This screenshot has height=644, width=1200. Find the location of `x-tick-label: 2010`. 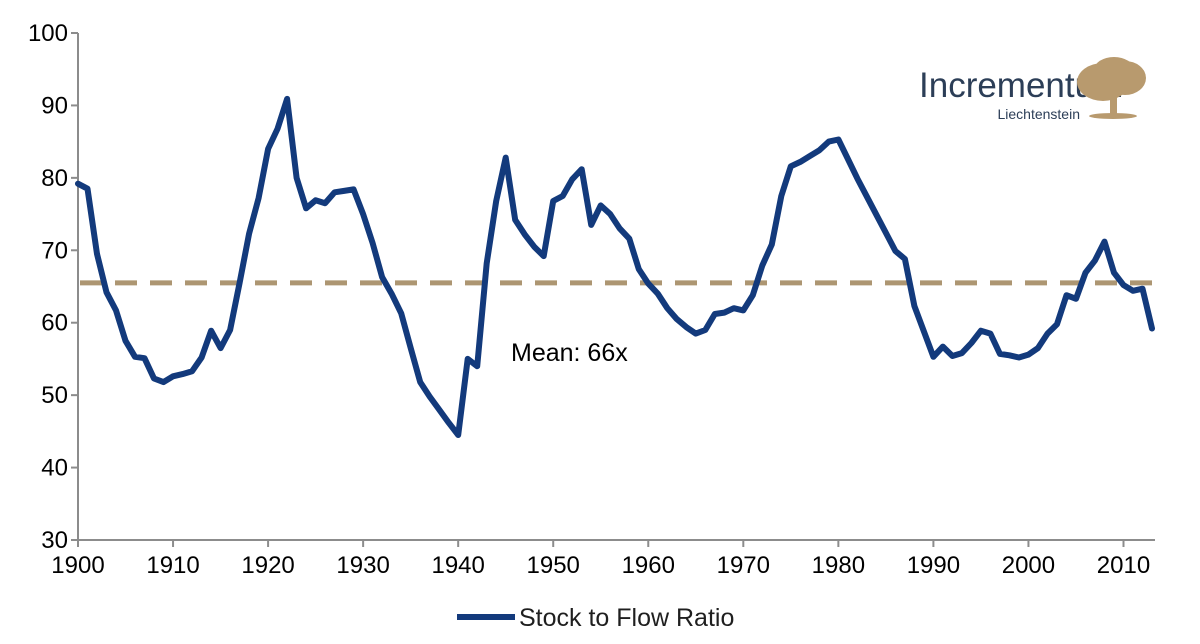

x-tick-label: 2010 is located at coordinates (1123, 565).